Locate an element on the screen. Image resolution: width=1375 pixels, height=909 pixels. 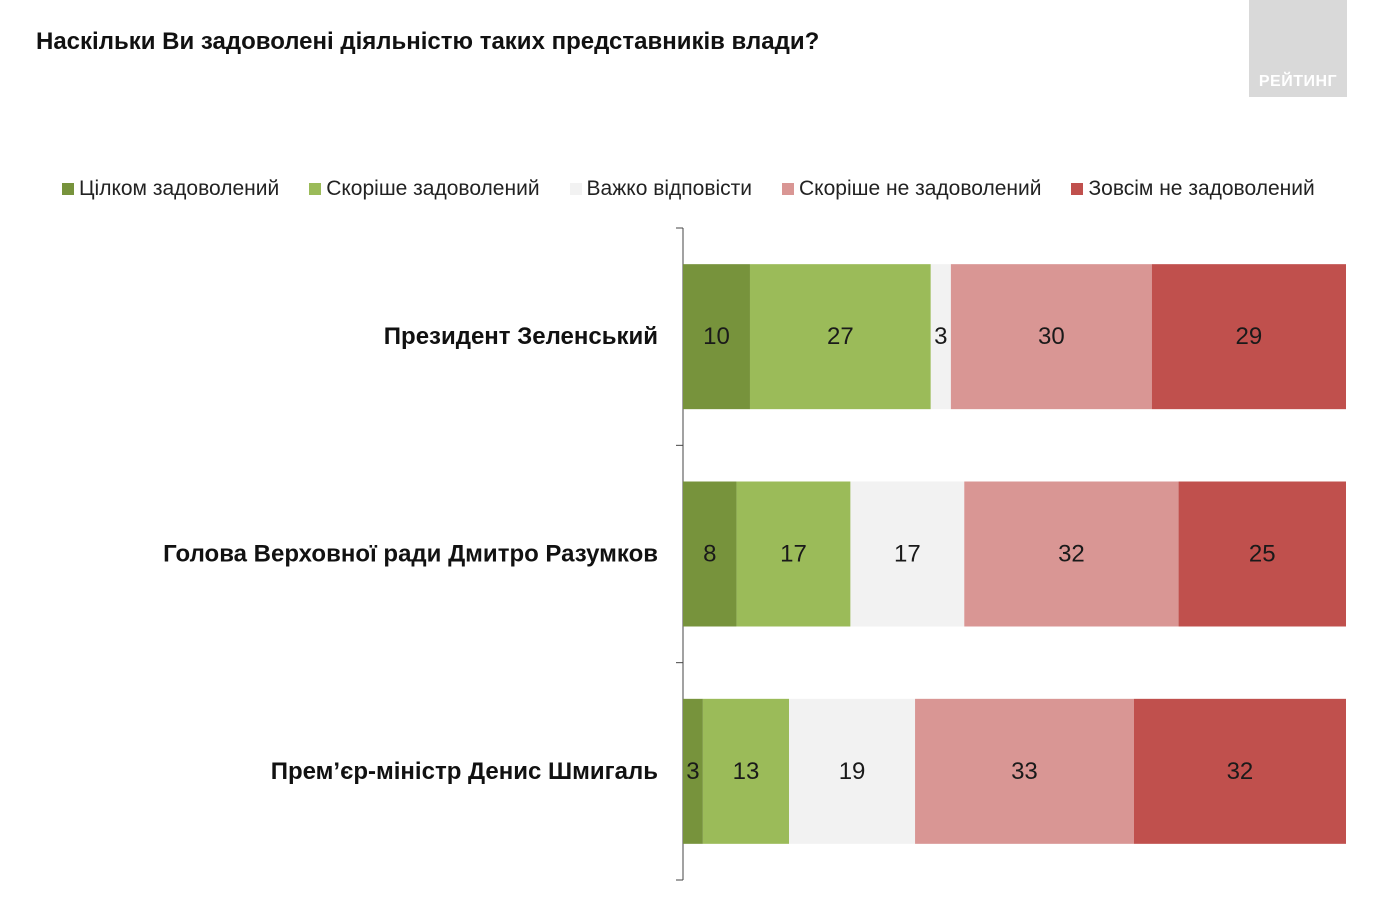
data-label: 27 is located at coordinates (840, 336).